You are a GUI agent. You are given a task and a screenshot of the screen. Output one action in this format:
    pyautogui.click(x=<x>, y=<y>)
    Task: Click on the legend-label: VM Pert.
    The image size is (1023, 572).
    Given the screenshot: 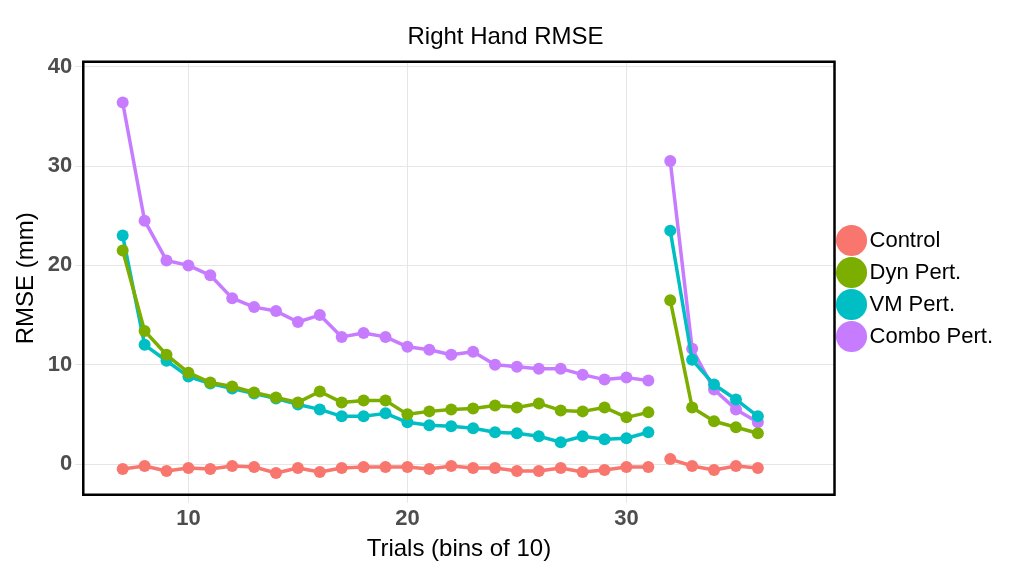 What is the action you would take?
    pyautogui.click(x=912, y=303)
    